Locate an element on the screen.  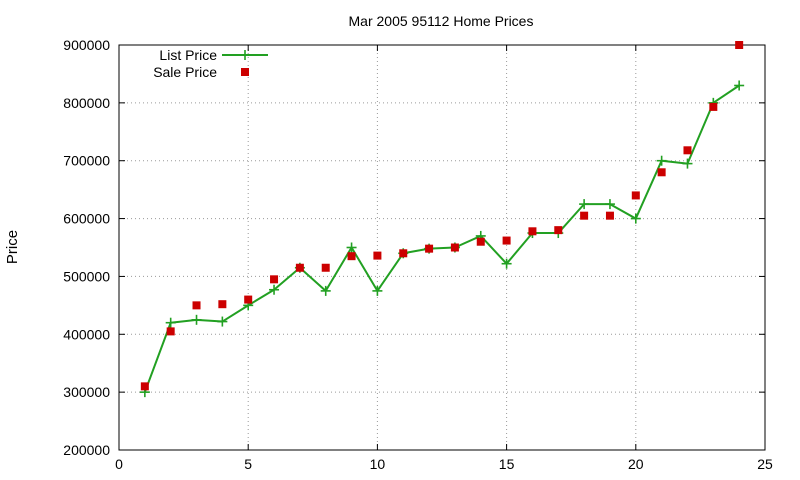
y-tick-label: 700000 is located at coordinates (86, 161).